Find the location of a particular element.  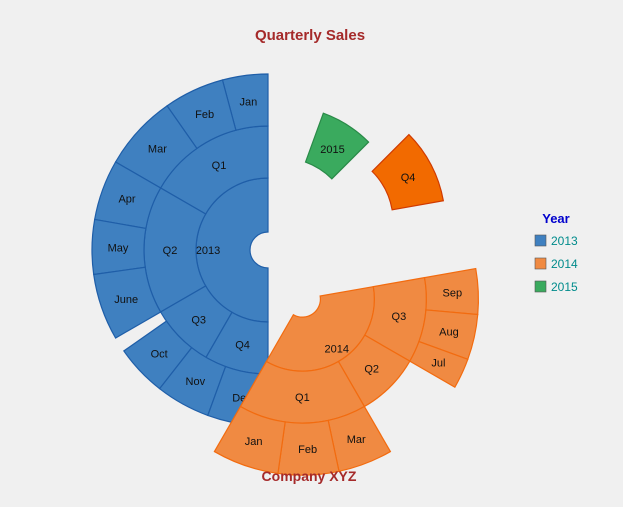

segment-y2013-q2-m1 is located at coordinates (119, 247).